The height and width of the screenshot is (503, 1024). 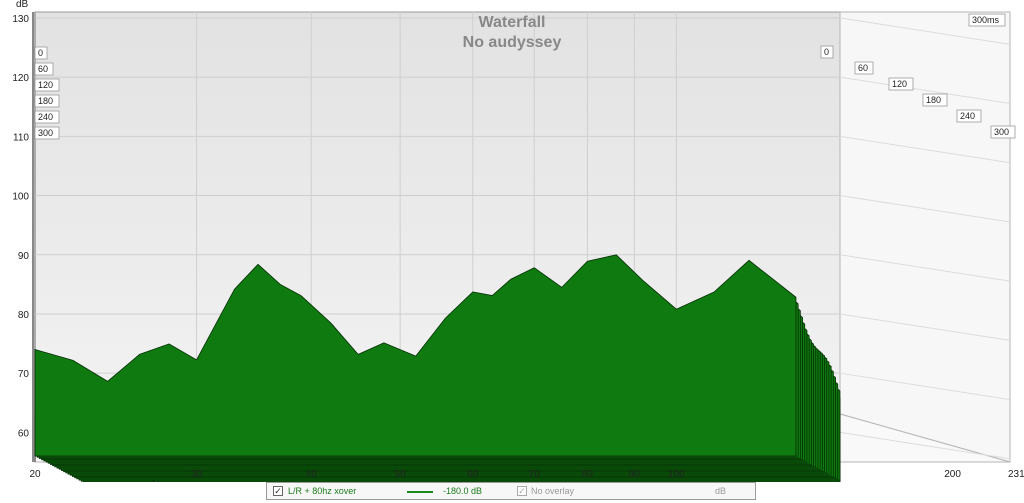 I want to click on y-tick-label: 100, so click(x=20, y=197).